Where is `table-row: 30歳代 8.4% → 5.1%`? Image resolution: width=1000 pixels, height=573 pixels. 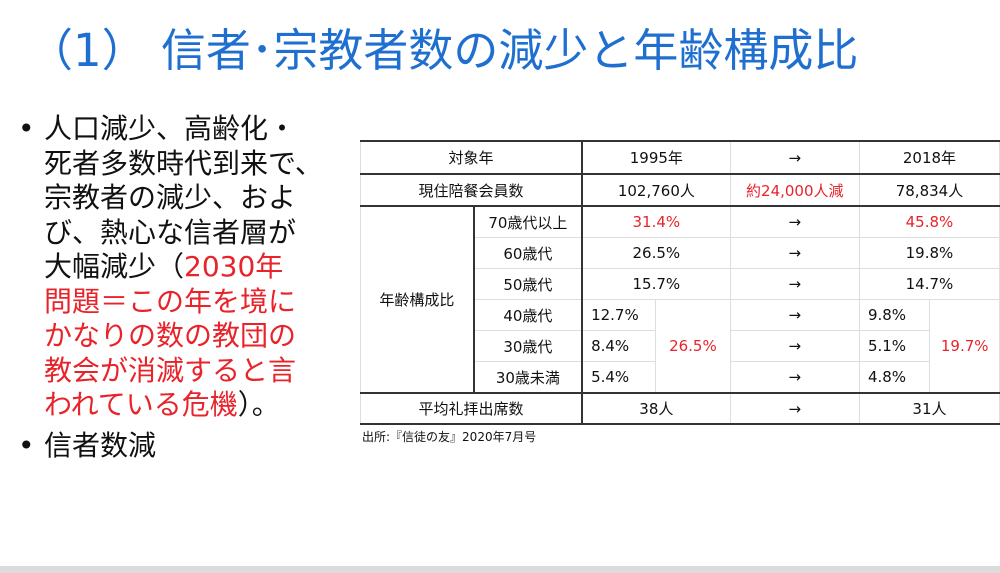
table-row: 30歳代 8.4% → 5.1% is located at coordinates (680, 346).